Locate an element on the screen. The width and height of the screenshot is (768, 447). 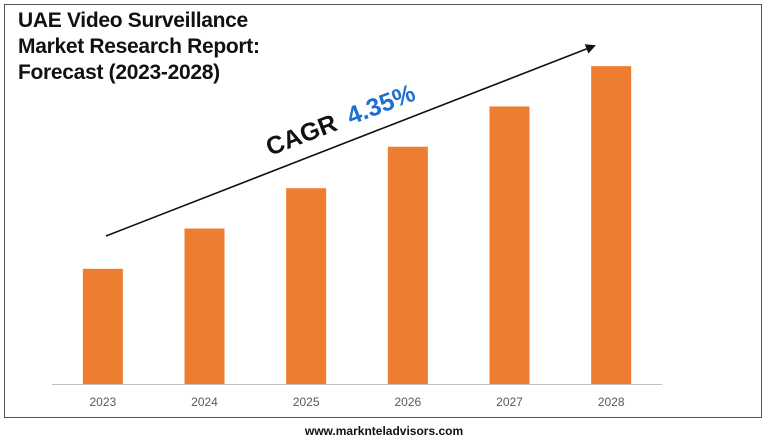
bar-2023 is located at coordinates (102, 326).